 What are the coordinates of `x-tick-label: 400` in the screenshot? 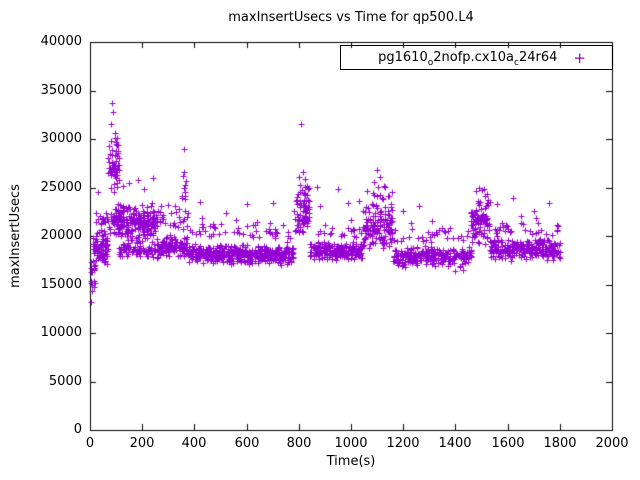 It's located at (194, 443).